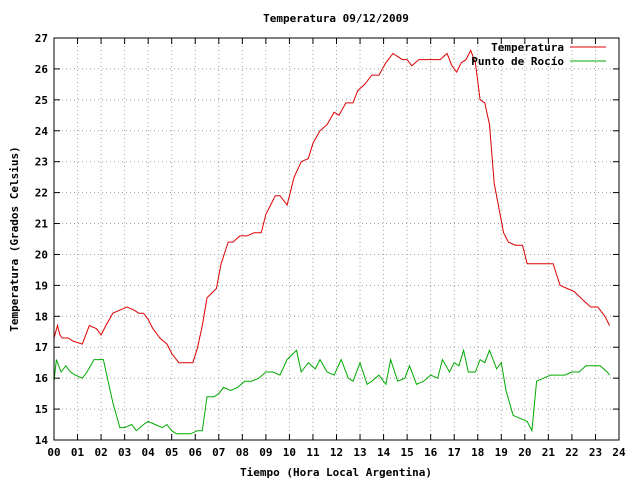 Image resolution: width=640 pixels, height=480 pixels. I want to click on x-tick-label: 20, so click(524, 452).